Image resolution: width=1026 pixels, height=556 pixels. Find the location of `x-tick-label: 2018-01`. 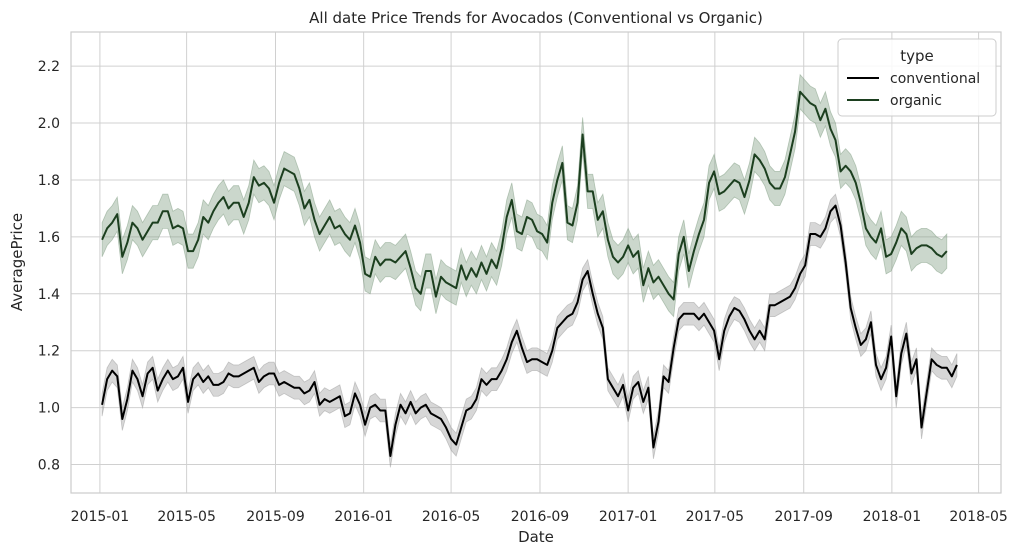

x-tick-label: 2018-01 is located at coordinates (892, 517).